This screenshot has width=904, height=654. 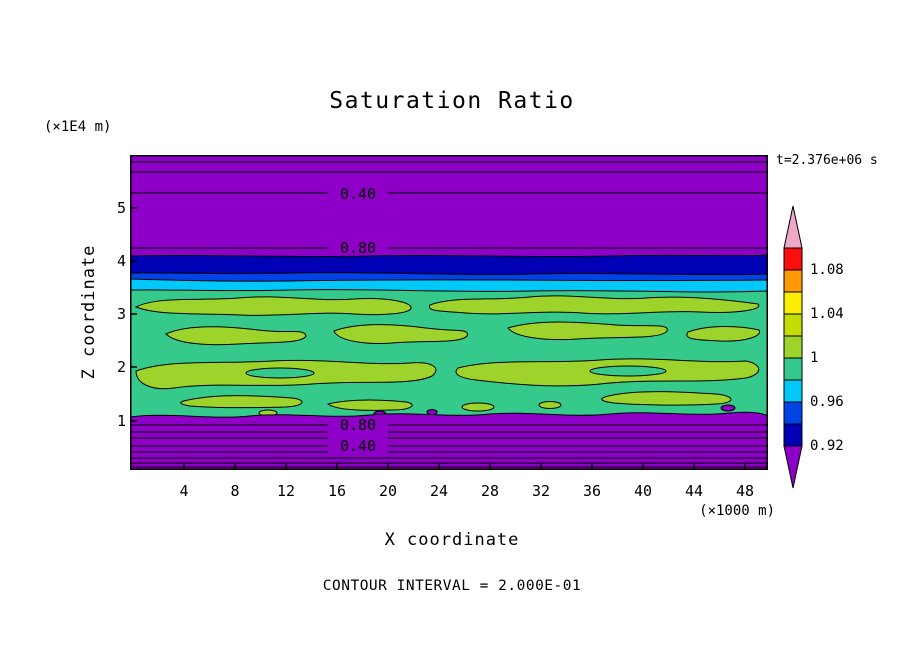 What do you see at coordinates (814, 358) in the screenshot?
I see `colorbar-label: 1` at bounding box center [814, 358].